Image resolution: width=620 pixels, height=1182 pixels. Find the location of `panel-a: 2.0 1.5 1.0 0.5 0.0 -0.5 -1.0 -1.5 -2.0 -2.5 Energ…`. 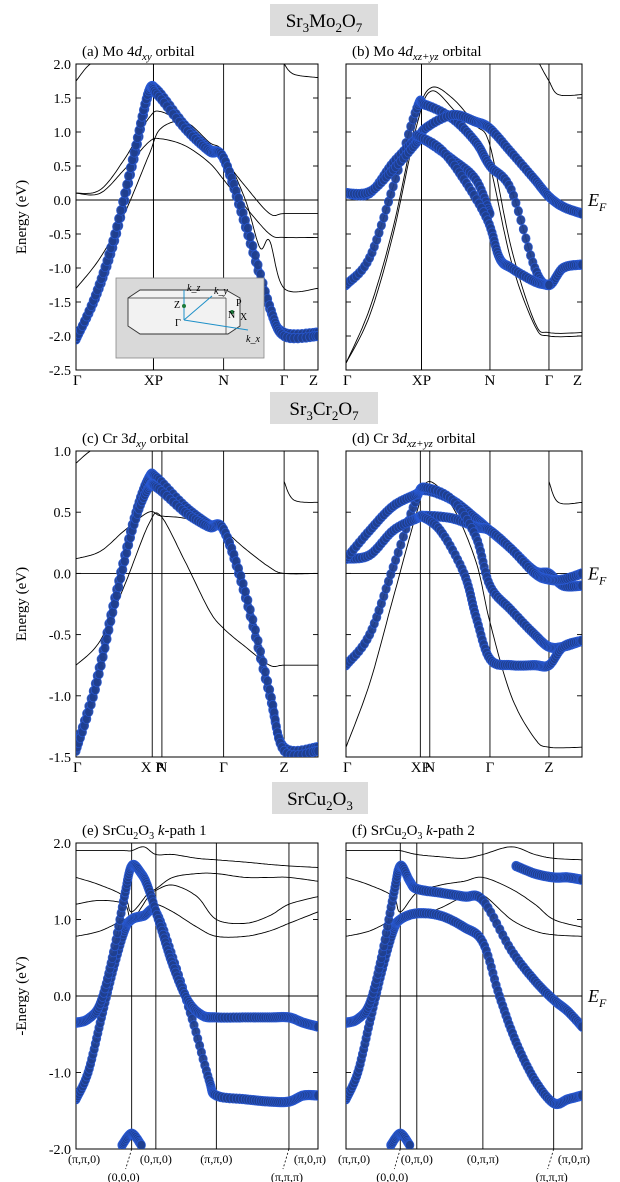

panel-a: 2.0 1.5 1.0 0.5 0.0 -0.5 -1.0 -1.5 -2.0 -2.5 Energ… is located at coordinates (166, 216).